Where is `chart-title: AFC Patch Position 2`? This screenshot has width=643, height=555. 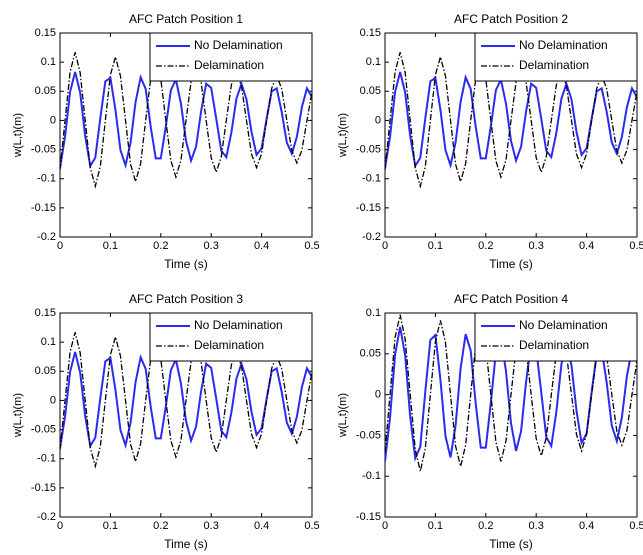
chart-title: AFC Patch Position 2 is located at coordinates (511, 19).